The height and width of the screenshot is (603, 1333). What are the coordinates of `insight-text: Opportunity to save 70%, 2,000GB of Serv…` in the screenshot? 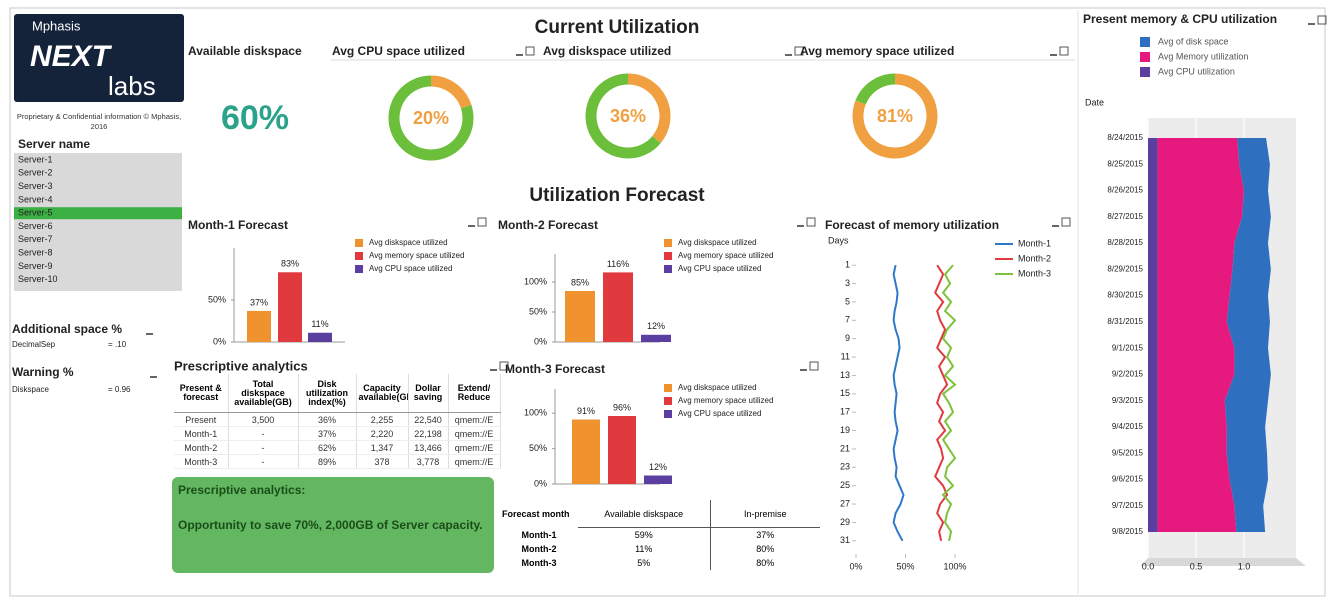 It's located at (330, 525).